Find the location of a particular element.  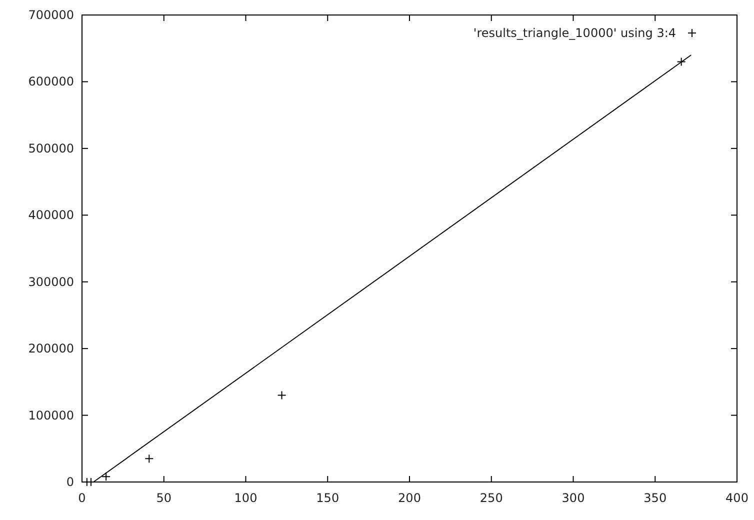

y-tick-label: 600000 is located at coordinates (51, 81).